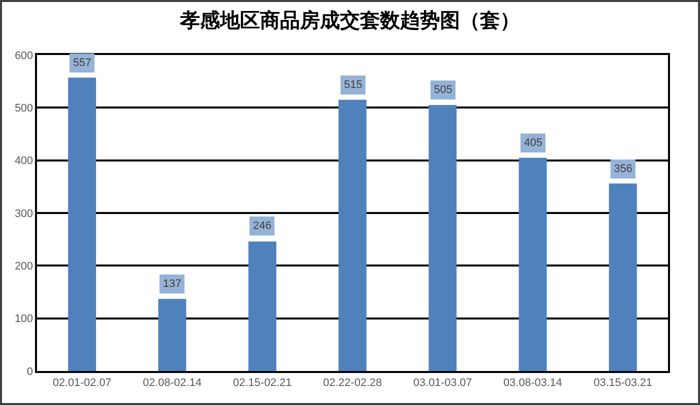  I want to click on y-tick-label: 200, so click(24, 266).